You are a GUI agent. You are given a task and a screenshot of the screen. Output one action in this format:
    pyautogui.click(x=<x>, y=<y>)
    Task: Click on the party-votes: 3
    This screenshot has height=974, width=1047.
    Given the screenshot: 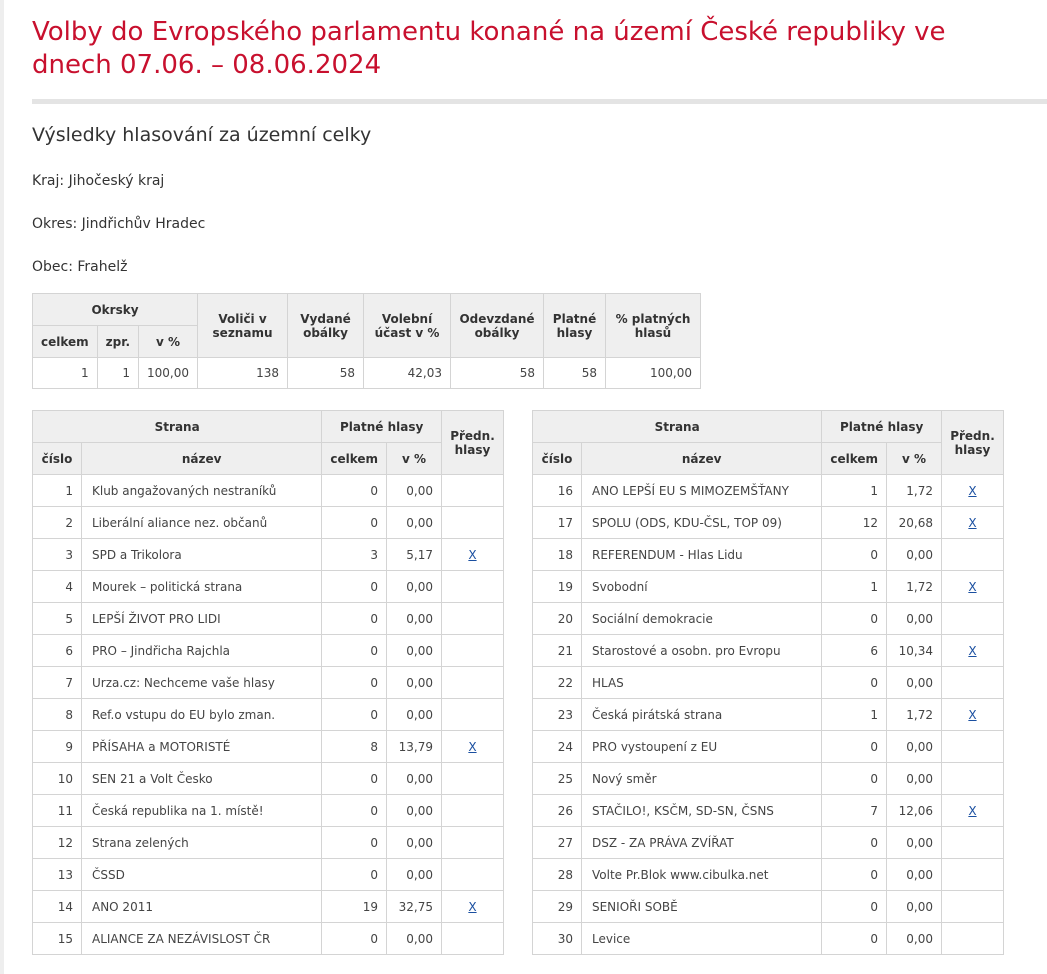 What is the action you would take?
    pyautogui.click(x=354, y=554)
    